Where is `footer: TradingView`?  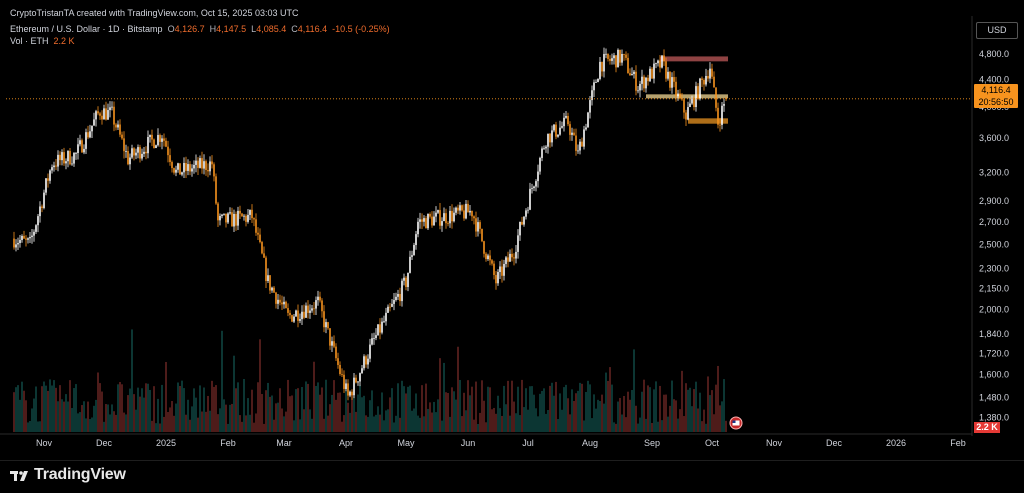 footer: TradingView is located at coordinates (512, 477).